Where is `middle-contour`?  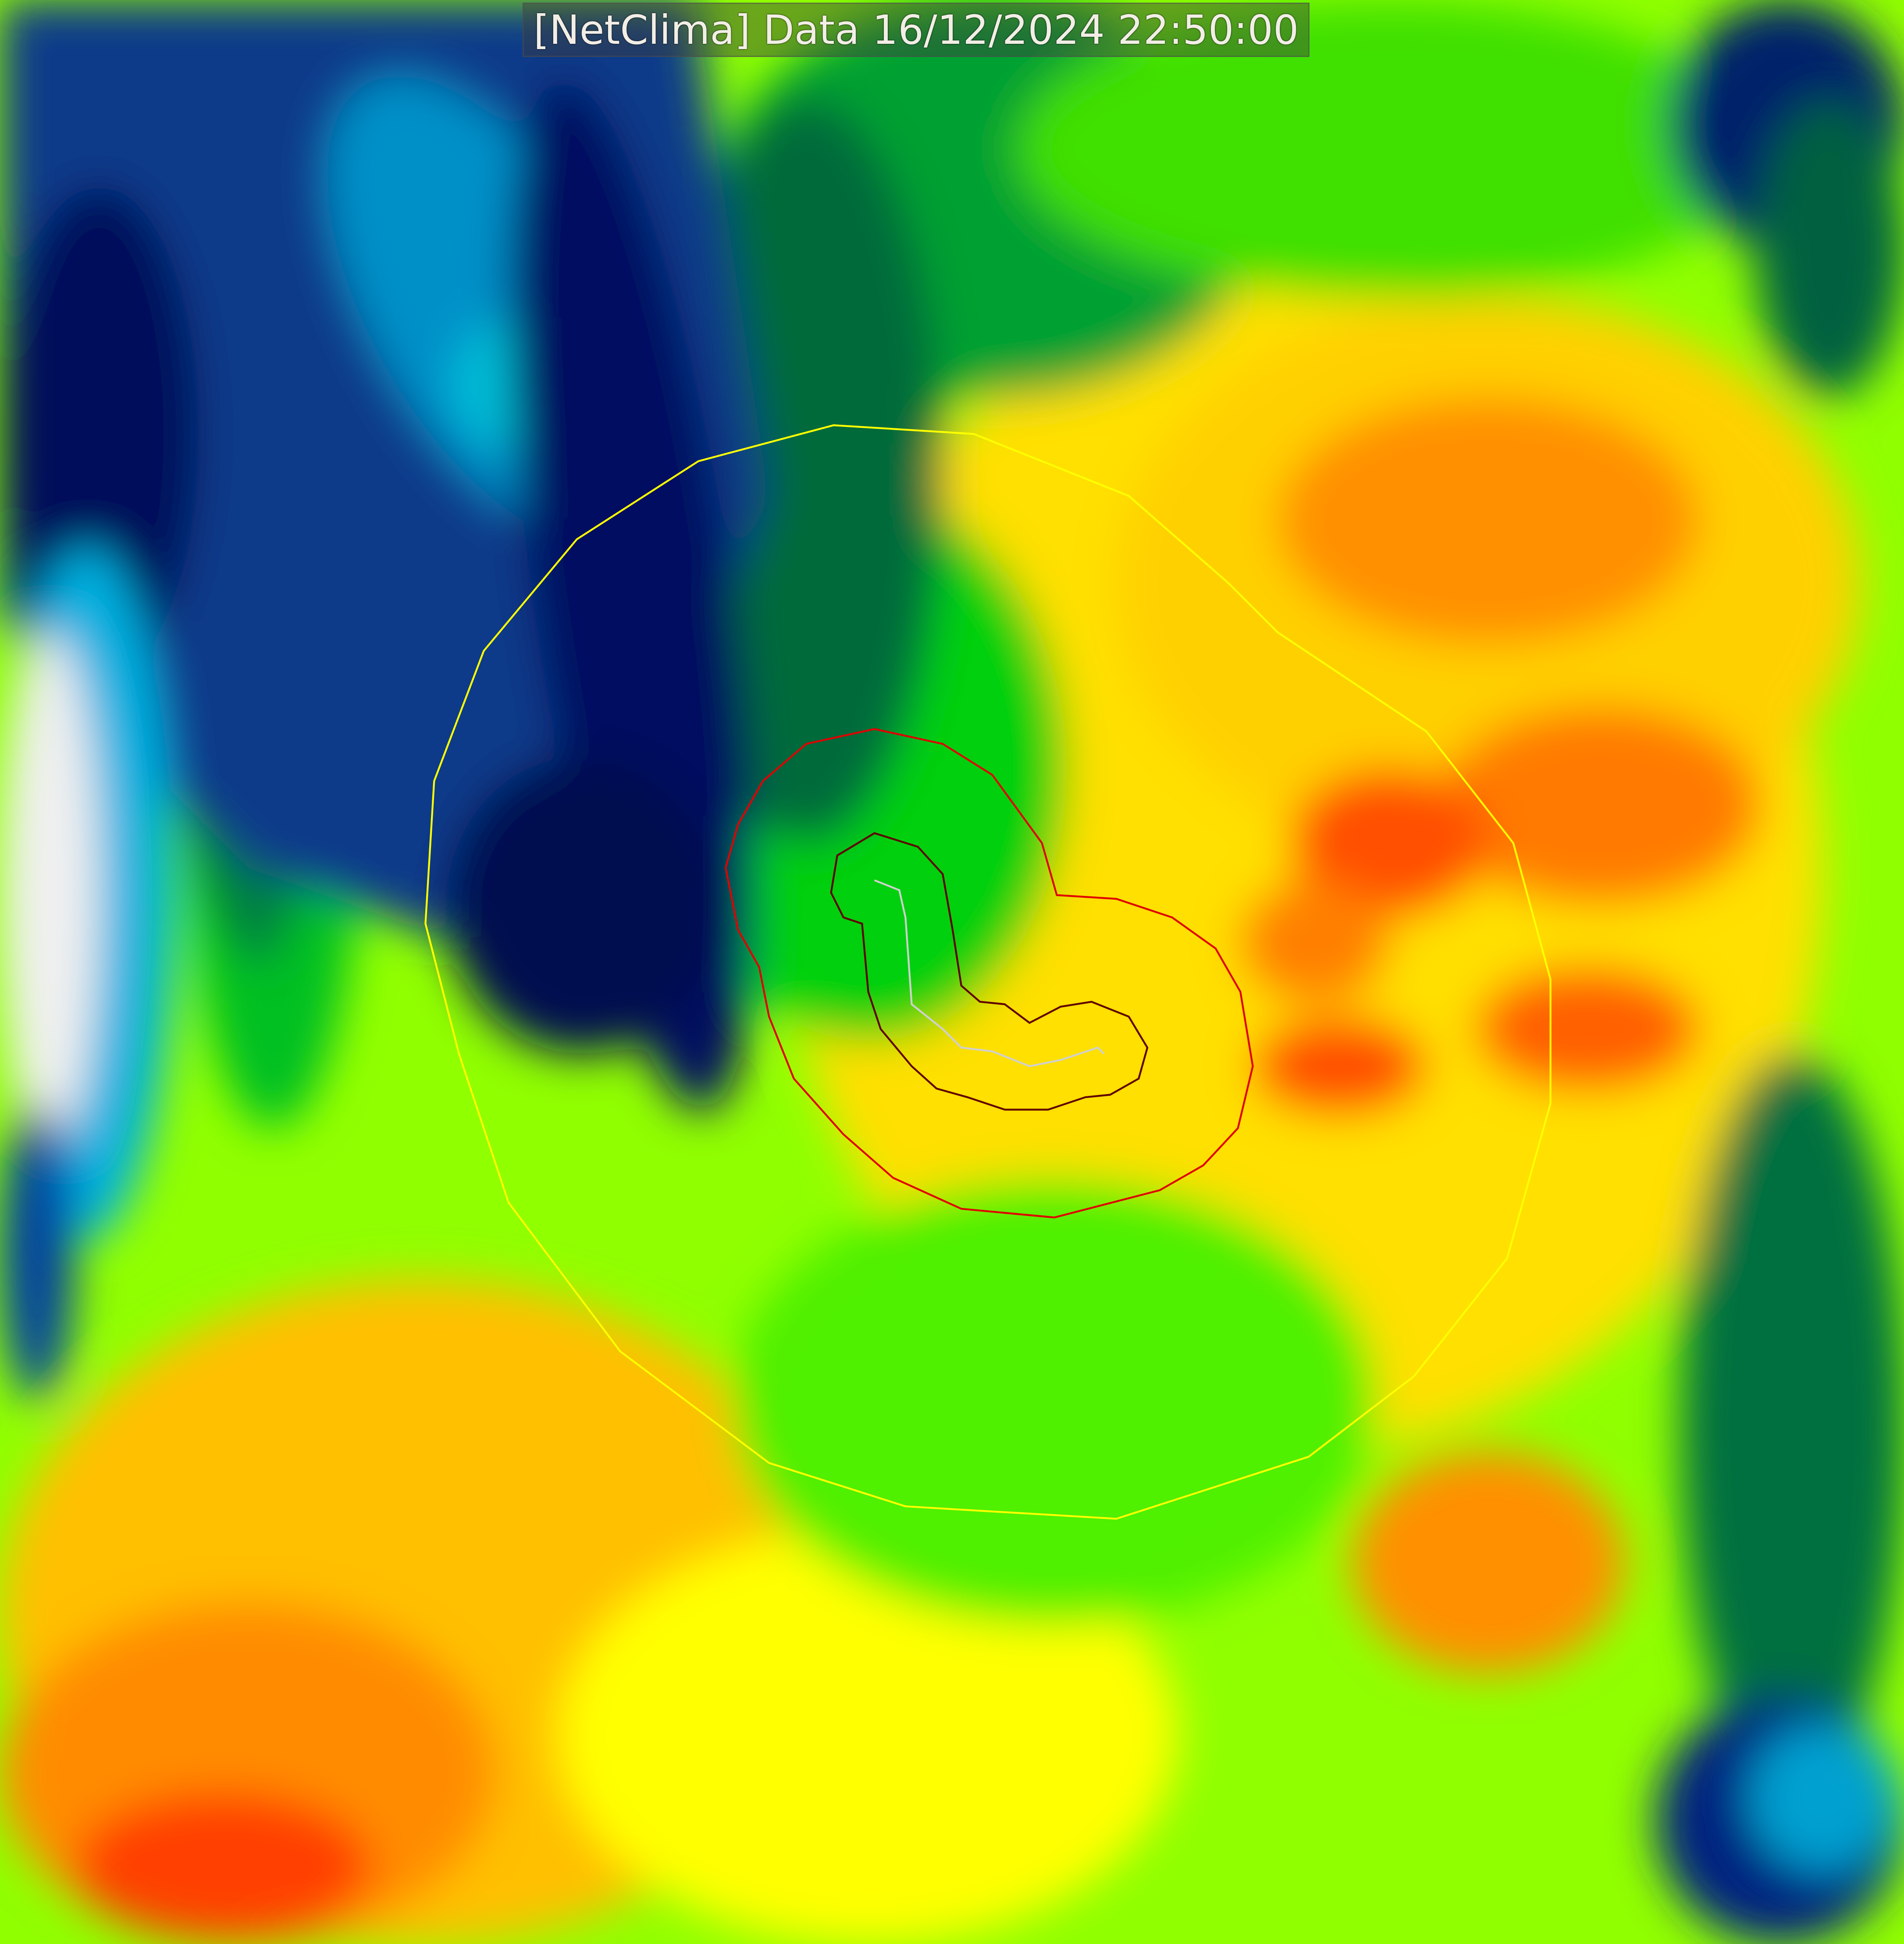 middle-contour is located at coordinates (989, 973).